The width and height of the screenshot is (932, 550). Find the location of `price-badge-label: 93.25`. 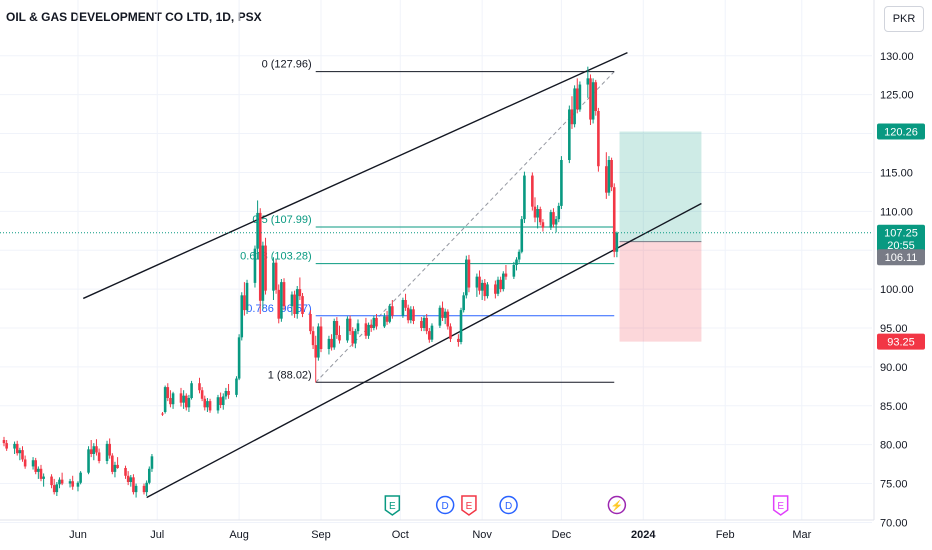

price-badge-label: 93.25 is located at coordinates (901, 343).